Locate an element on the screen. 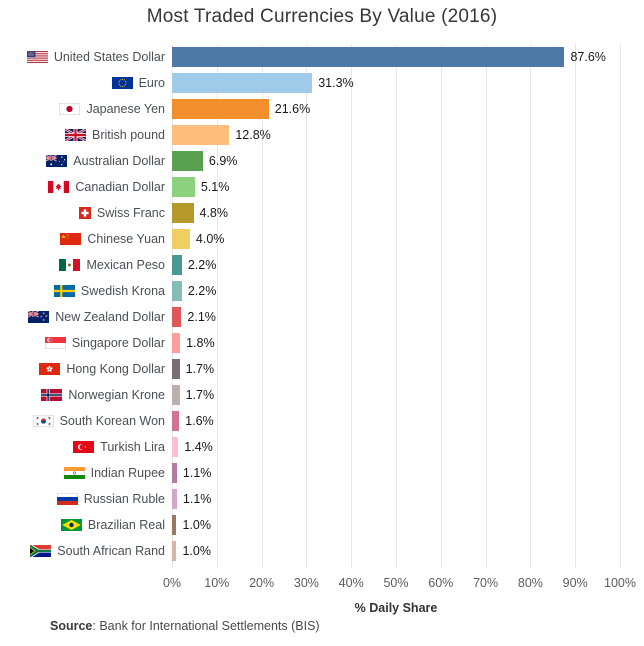 The image size is (644, 646). bar-row: Indian Rupee 1.1% is located at coordinates (322, 473).